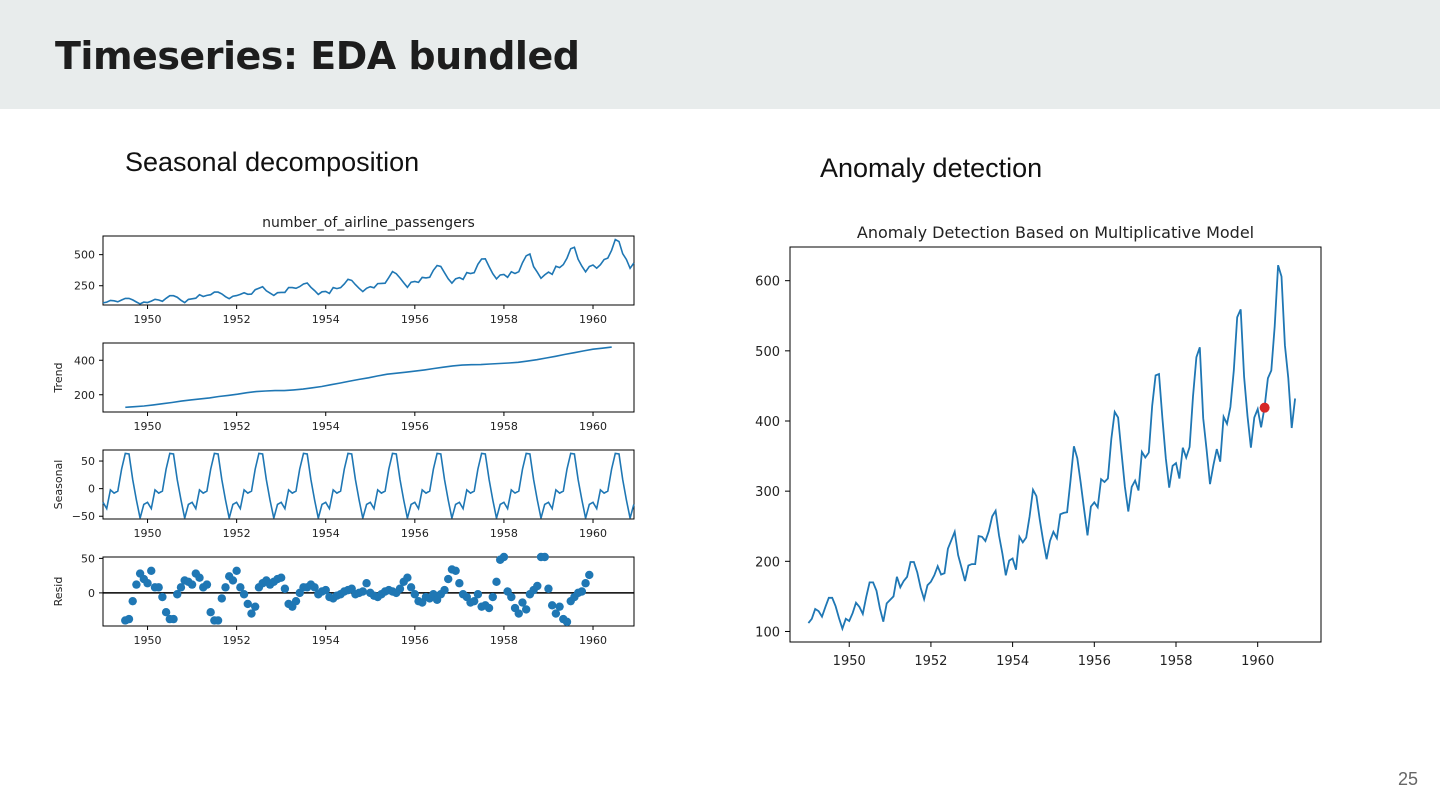 This screenshot has width=1440, height=810. Describe the element at coordinates (504, 319) in the screenshot. I see `observed-xtick-label: 1958` at that location.